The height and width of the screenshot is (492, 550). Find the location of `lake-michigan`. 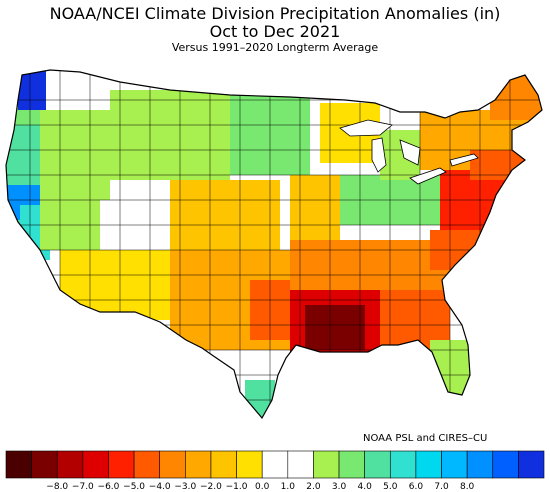

lake-michigan is located at coordinates (379, 155).